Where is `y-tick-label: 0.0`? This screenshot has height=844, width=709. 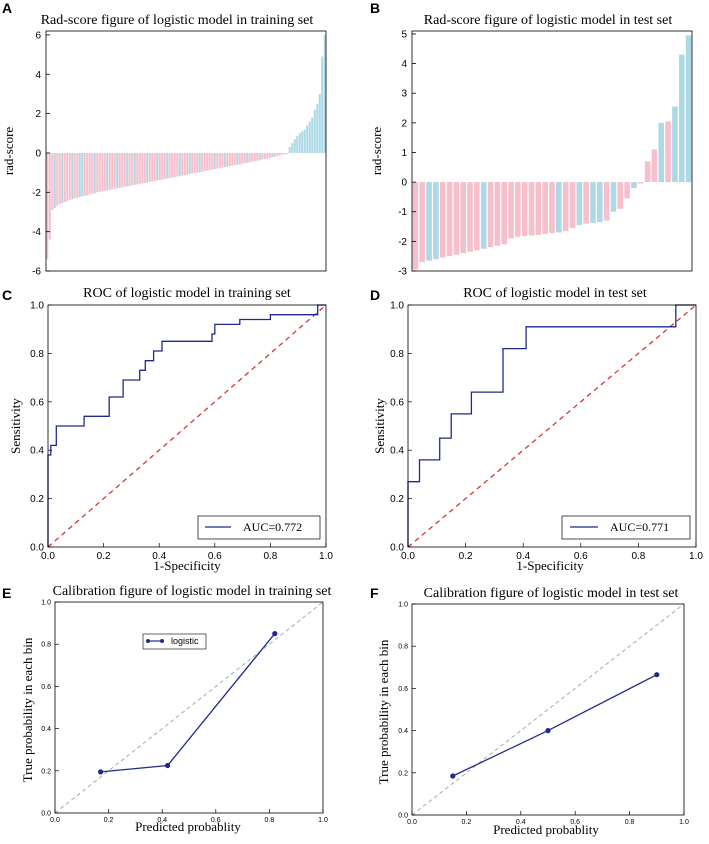
y-tick-label: 0.0 is located at coordinates (37, 548).